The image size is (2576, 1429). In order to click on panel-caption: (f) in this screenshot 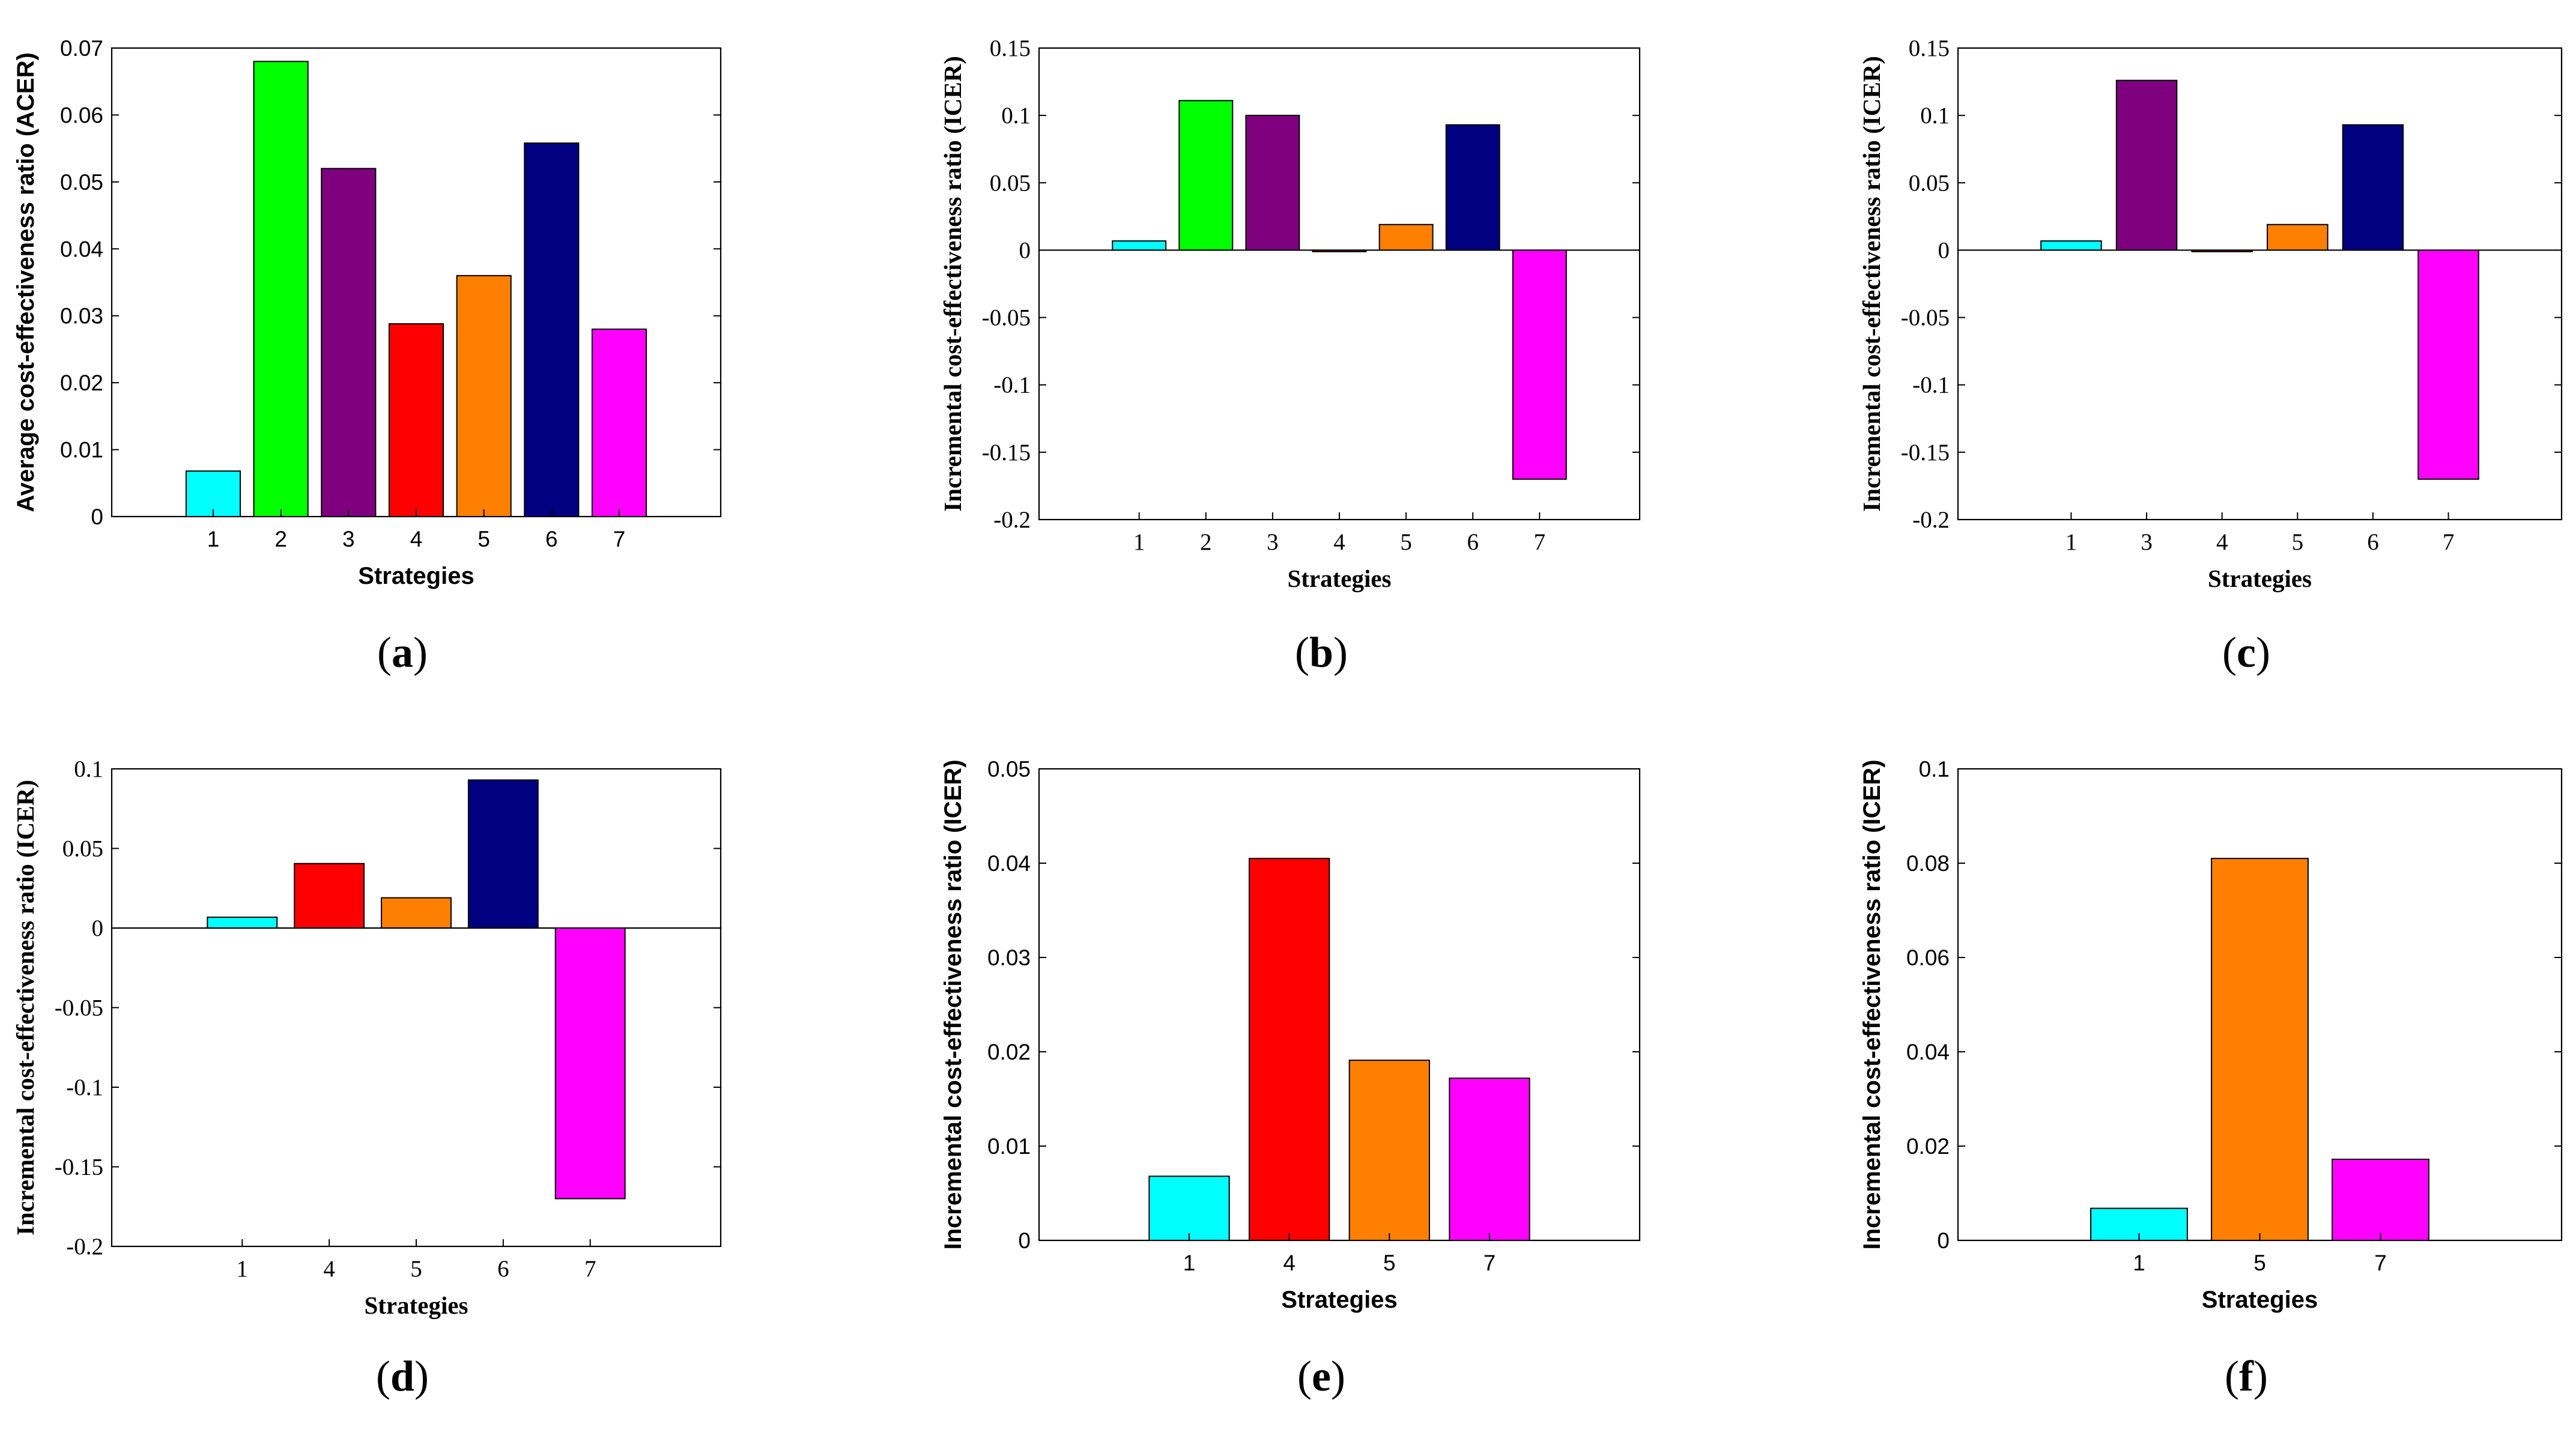, I will do `click(2246, 1376)`.